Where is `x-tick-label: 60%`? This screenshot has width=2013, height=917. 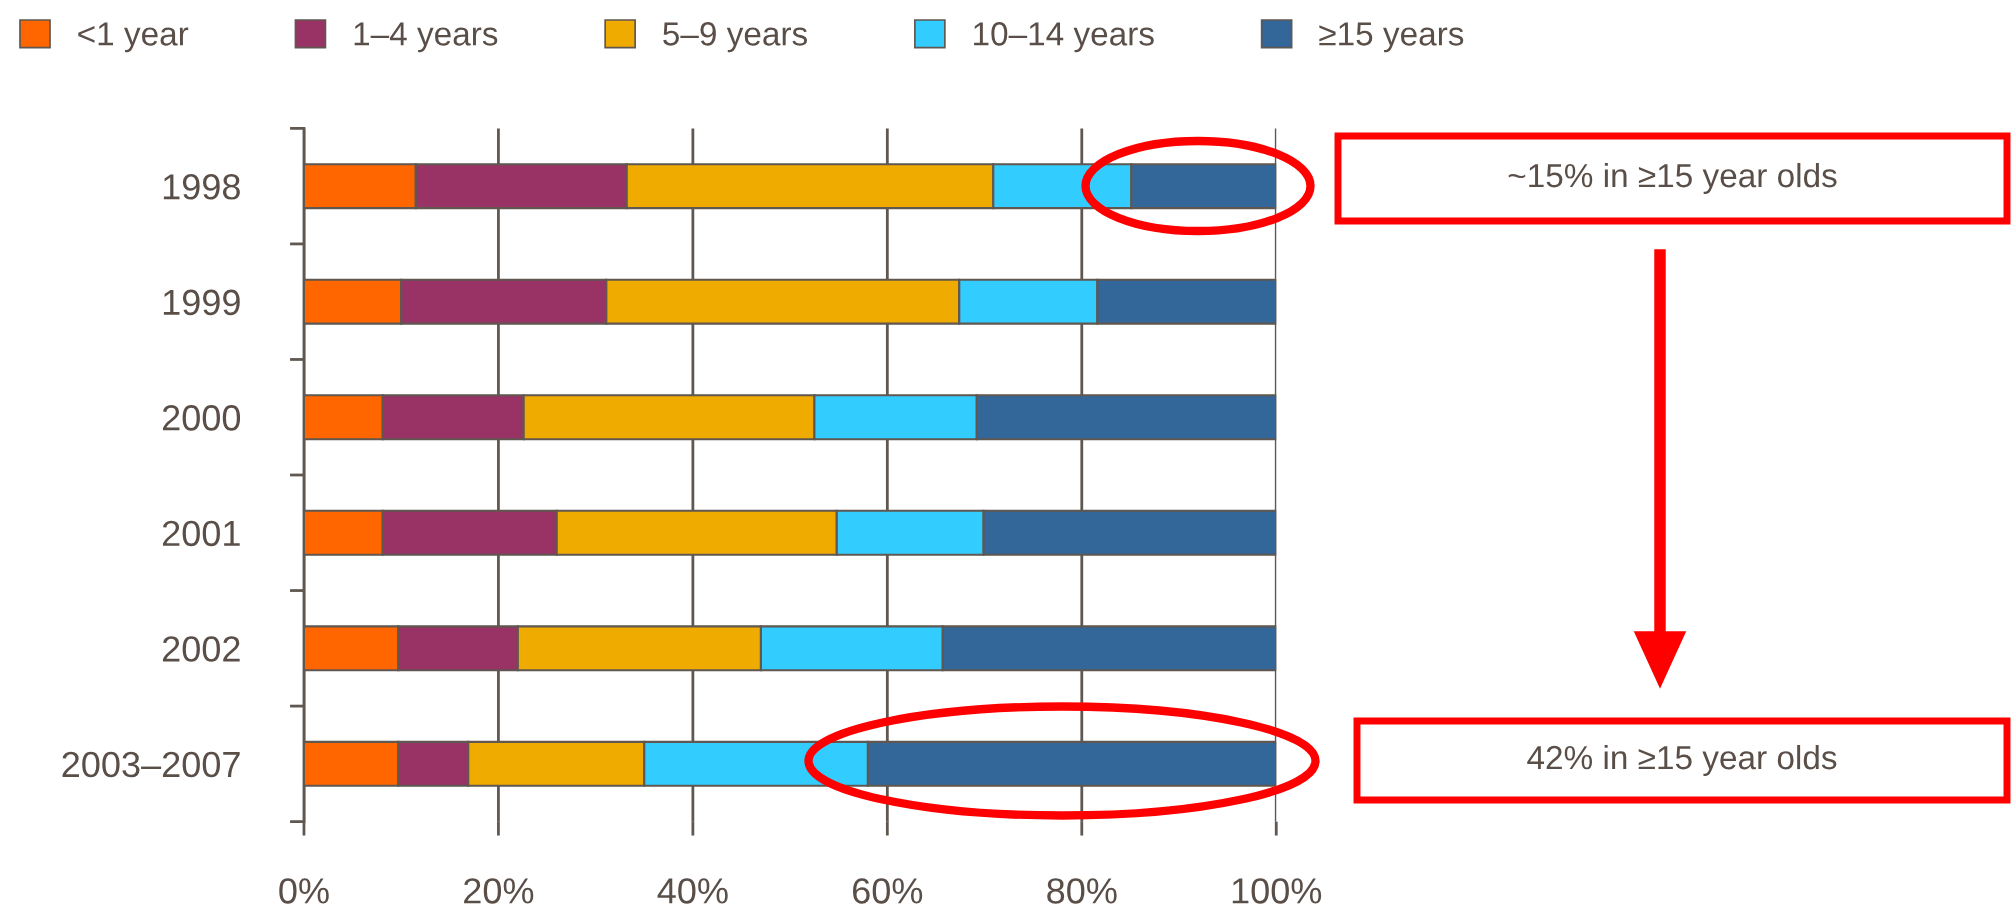 x-tick-label: 60% is located at coordinates (888, 891).